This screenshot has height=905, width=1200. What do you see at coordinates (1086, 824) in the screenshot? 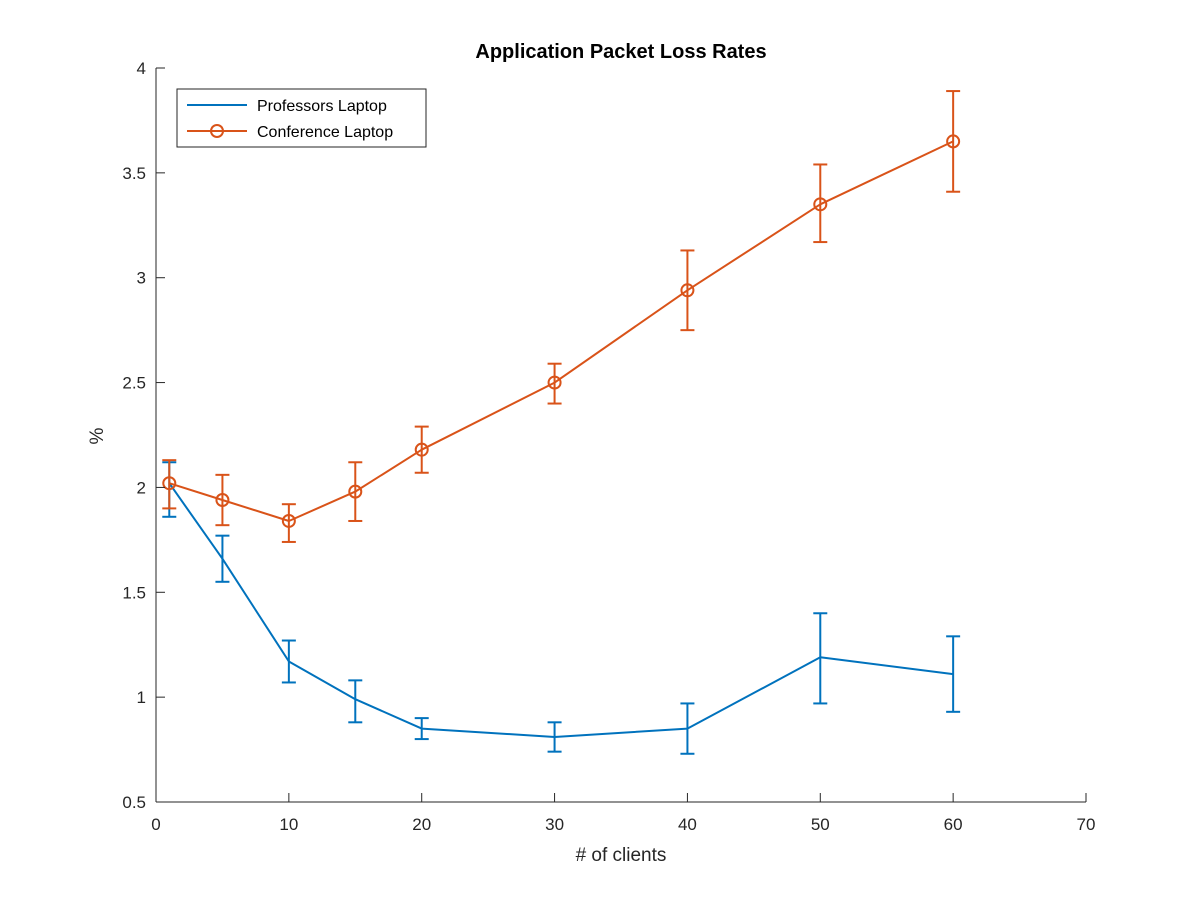
I see `x-tick-label: 70` at bounding box center [1086, 824].